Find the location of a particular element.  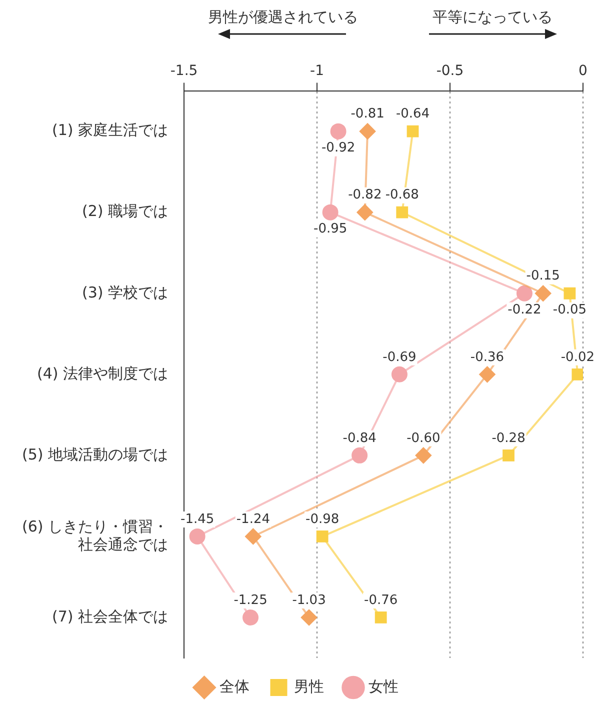

y-tick-label: (1) 家庭生活では is located at coordinates (110, 130).